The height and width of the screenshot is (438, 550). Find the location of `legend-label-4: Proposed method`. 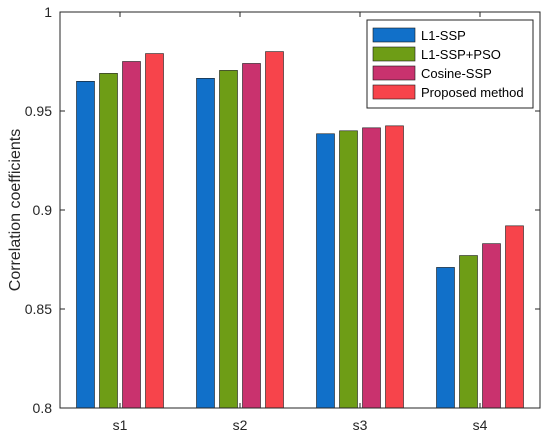

legend-label-4: Proposed method is located at coordinates (472, 92).